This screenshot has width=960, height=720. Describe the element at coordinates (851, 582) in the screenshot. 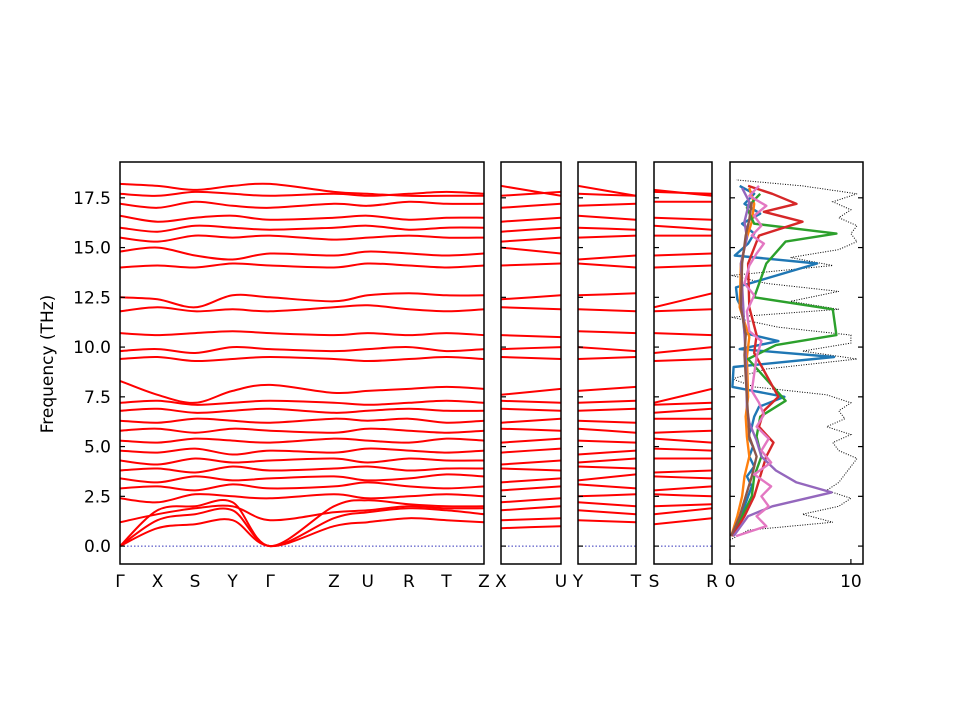

I see `dos-x-tick-label: 10` at that location.